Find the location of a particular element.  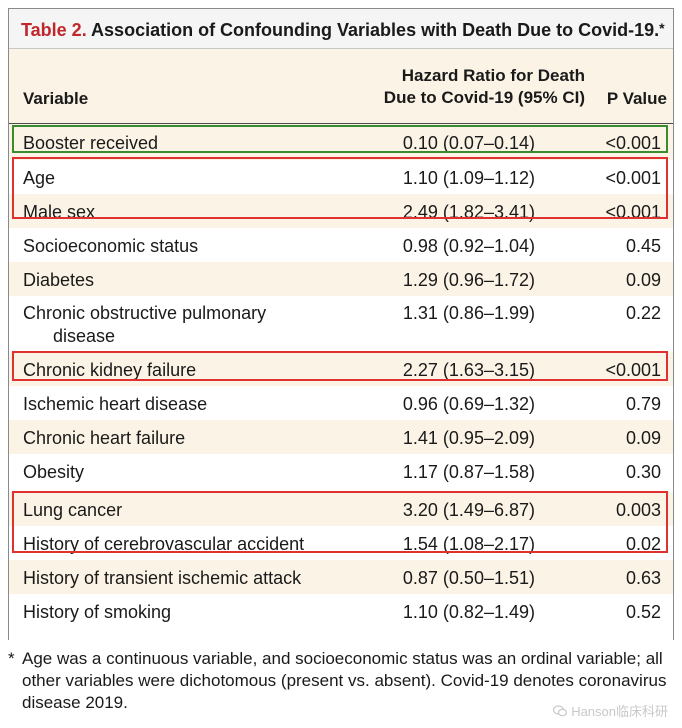

cell-hazard-ratio: 0.87 (0.50–1.51) is located at coordinates (468, 578).